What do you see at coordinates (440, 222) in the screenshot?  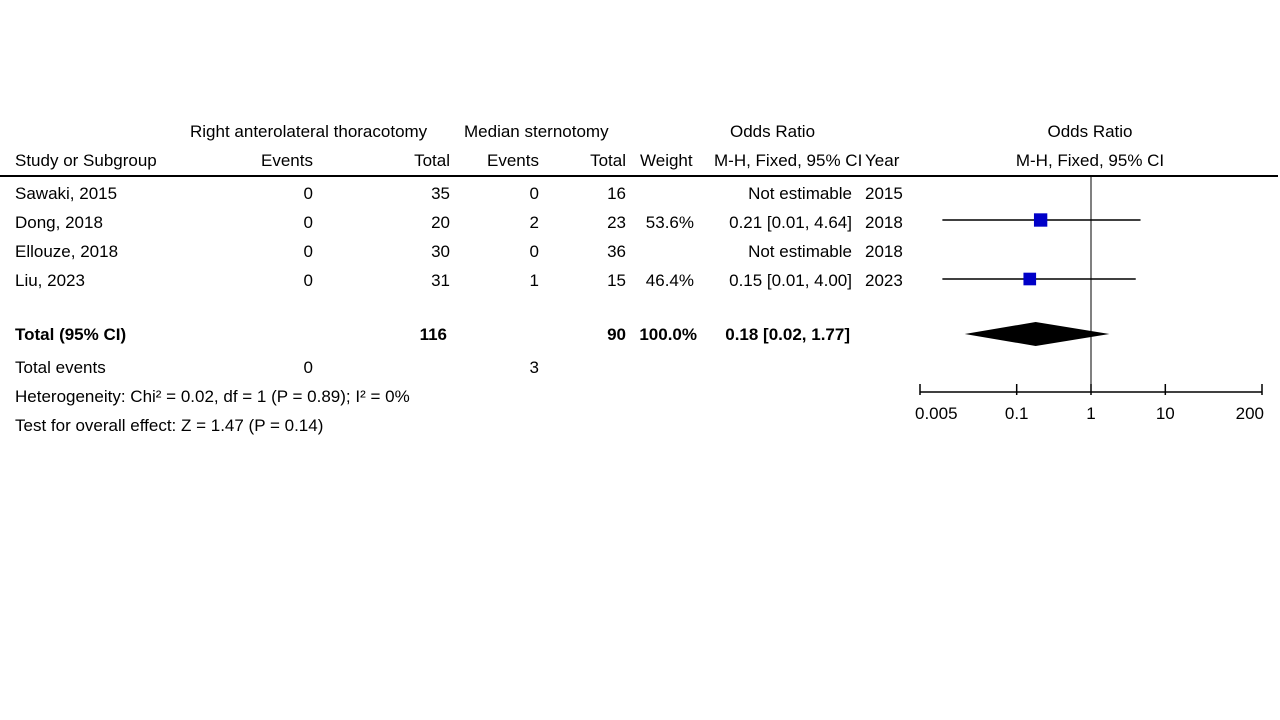 I see `total1-cell: 20` at bounding box center [440, 222].